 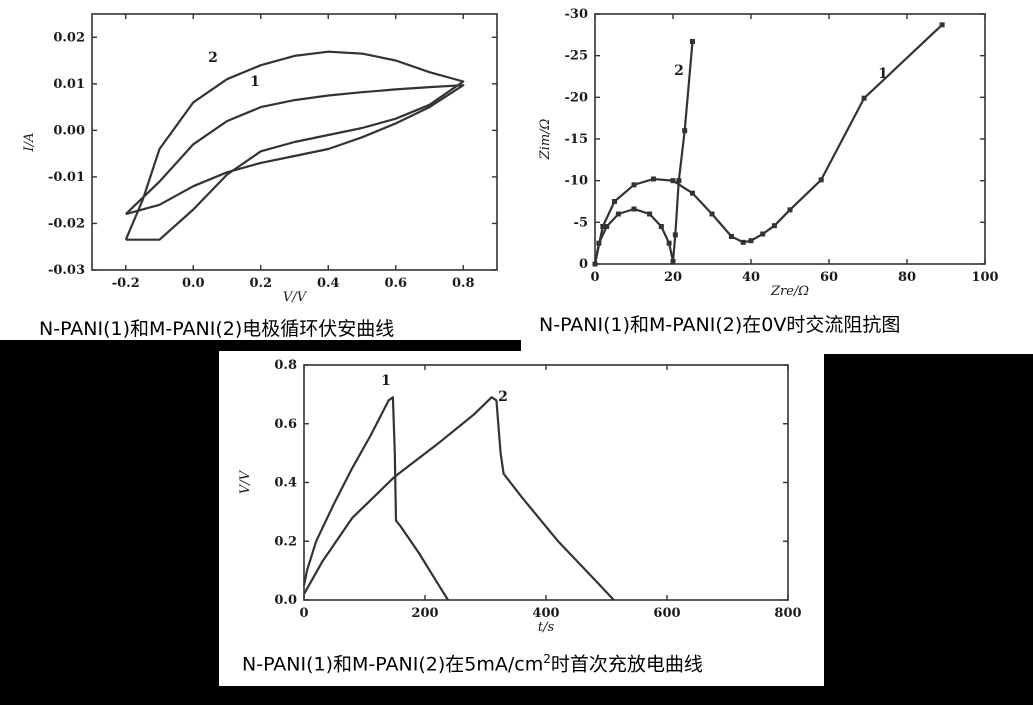 What do you see at coordinates (577, 139) in the screenshot?
I see `y-tick-label: -15` at bounding box center [577, 139].